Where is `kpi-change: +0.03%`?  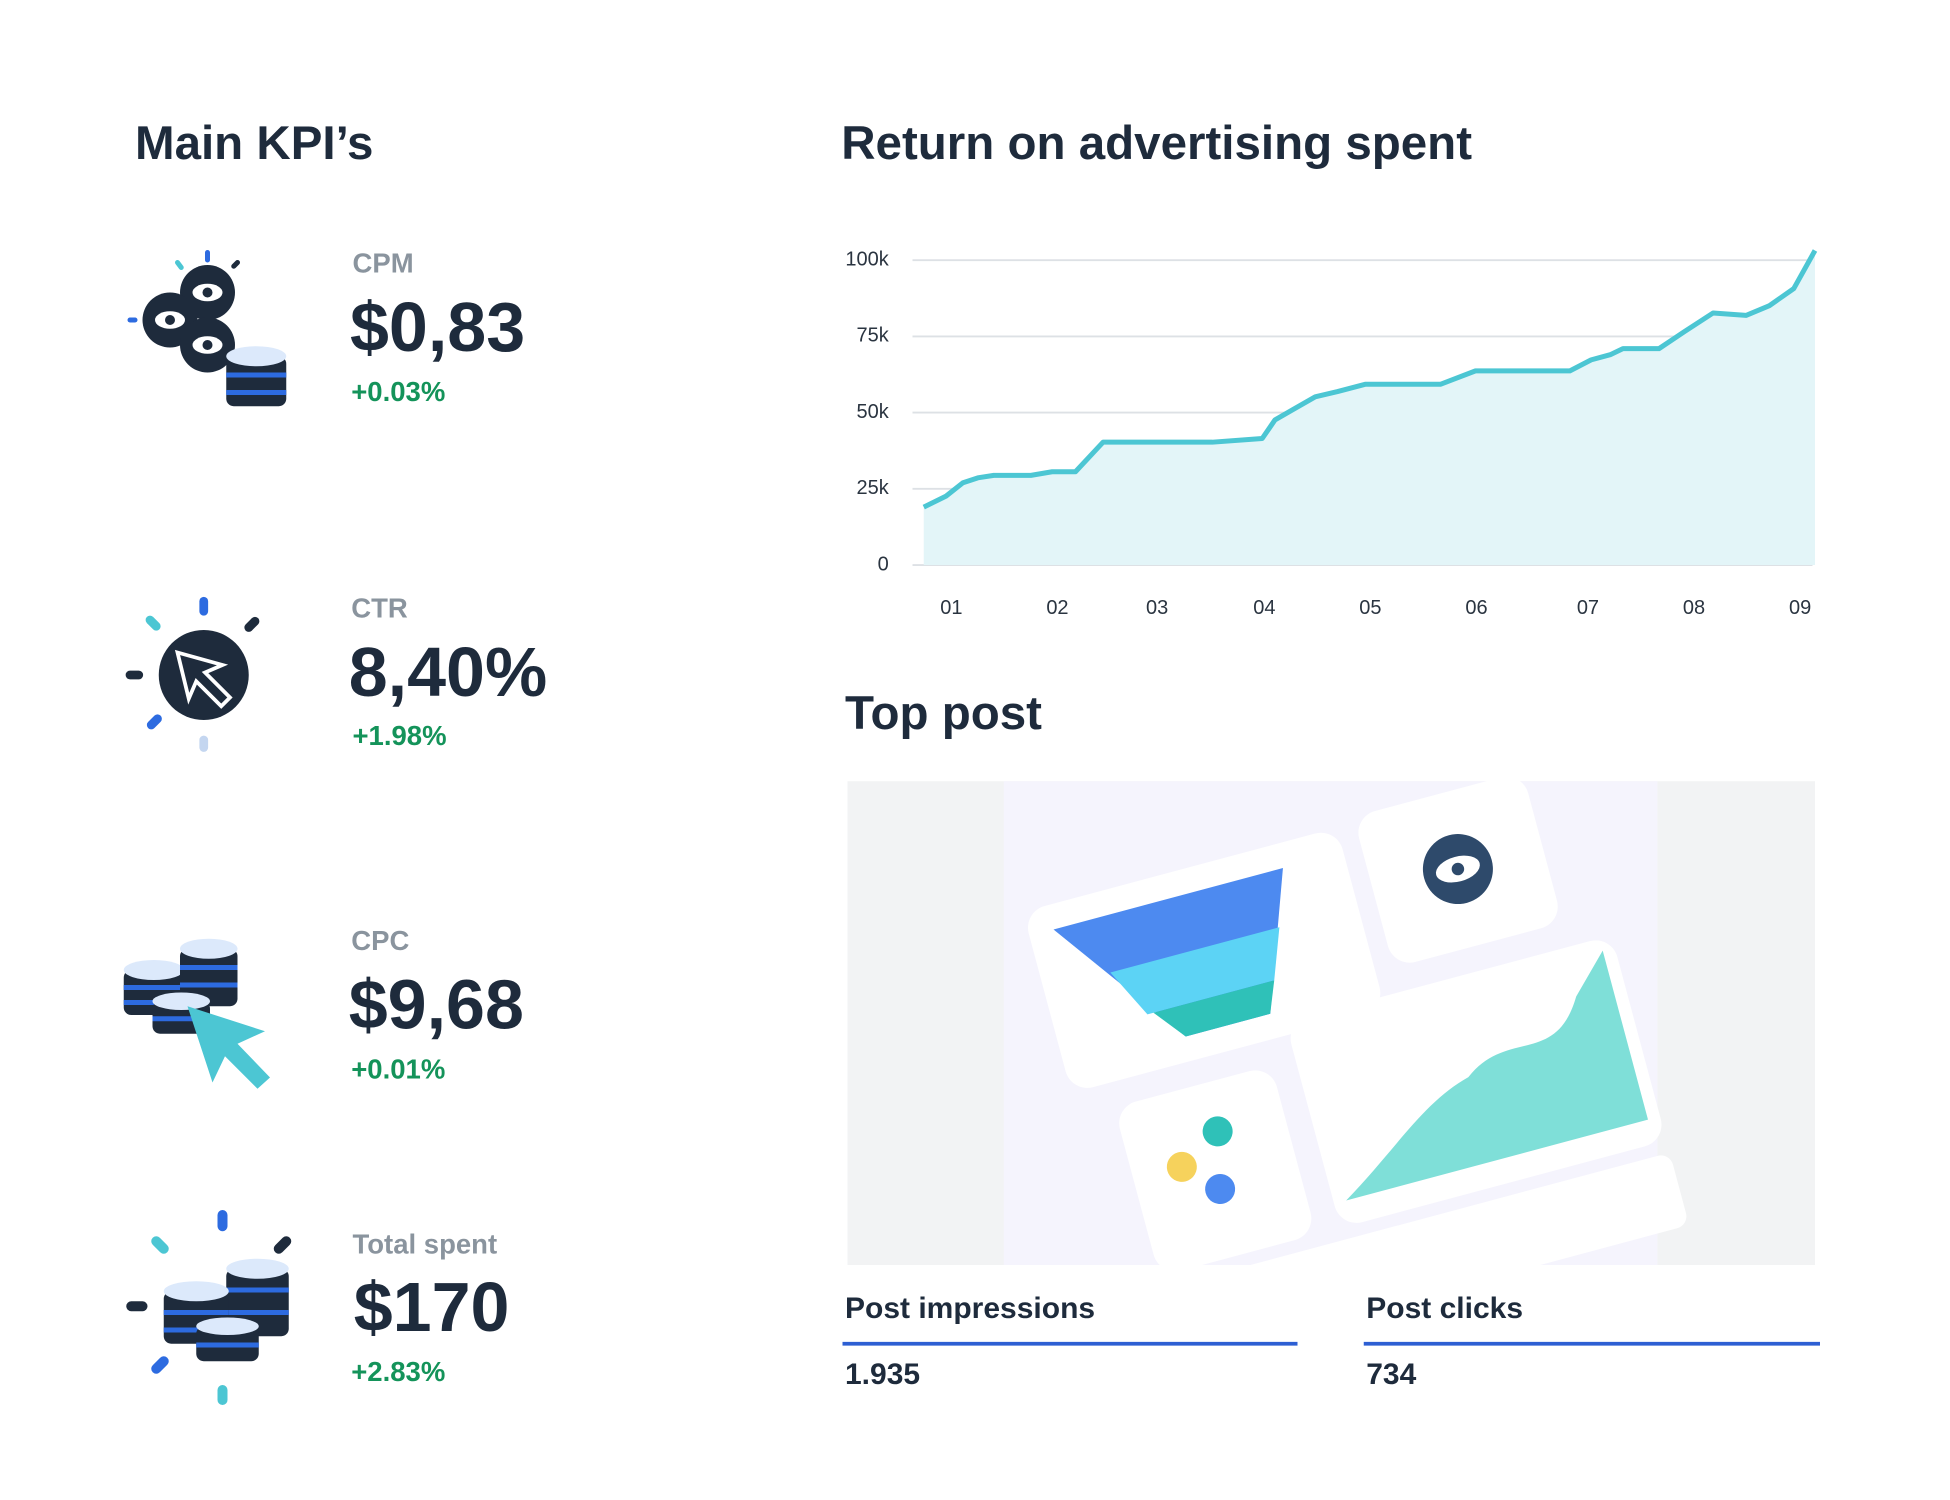
kpi-change: +0.03% is located at coordinates (398, 391).